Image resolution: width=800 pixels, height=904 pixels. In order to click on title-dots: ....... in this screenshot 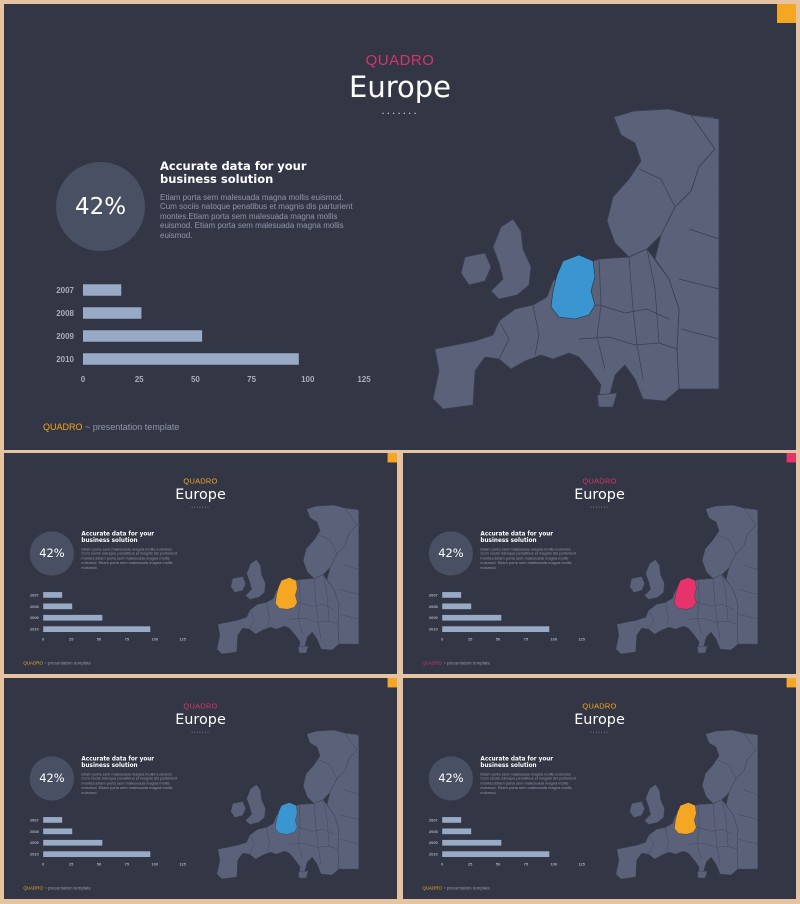, I will do `click(400, 110)`.